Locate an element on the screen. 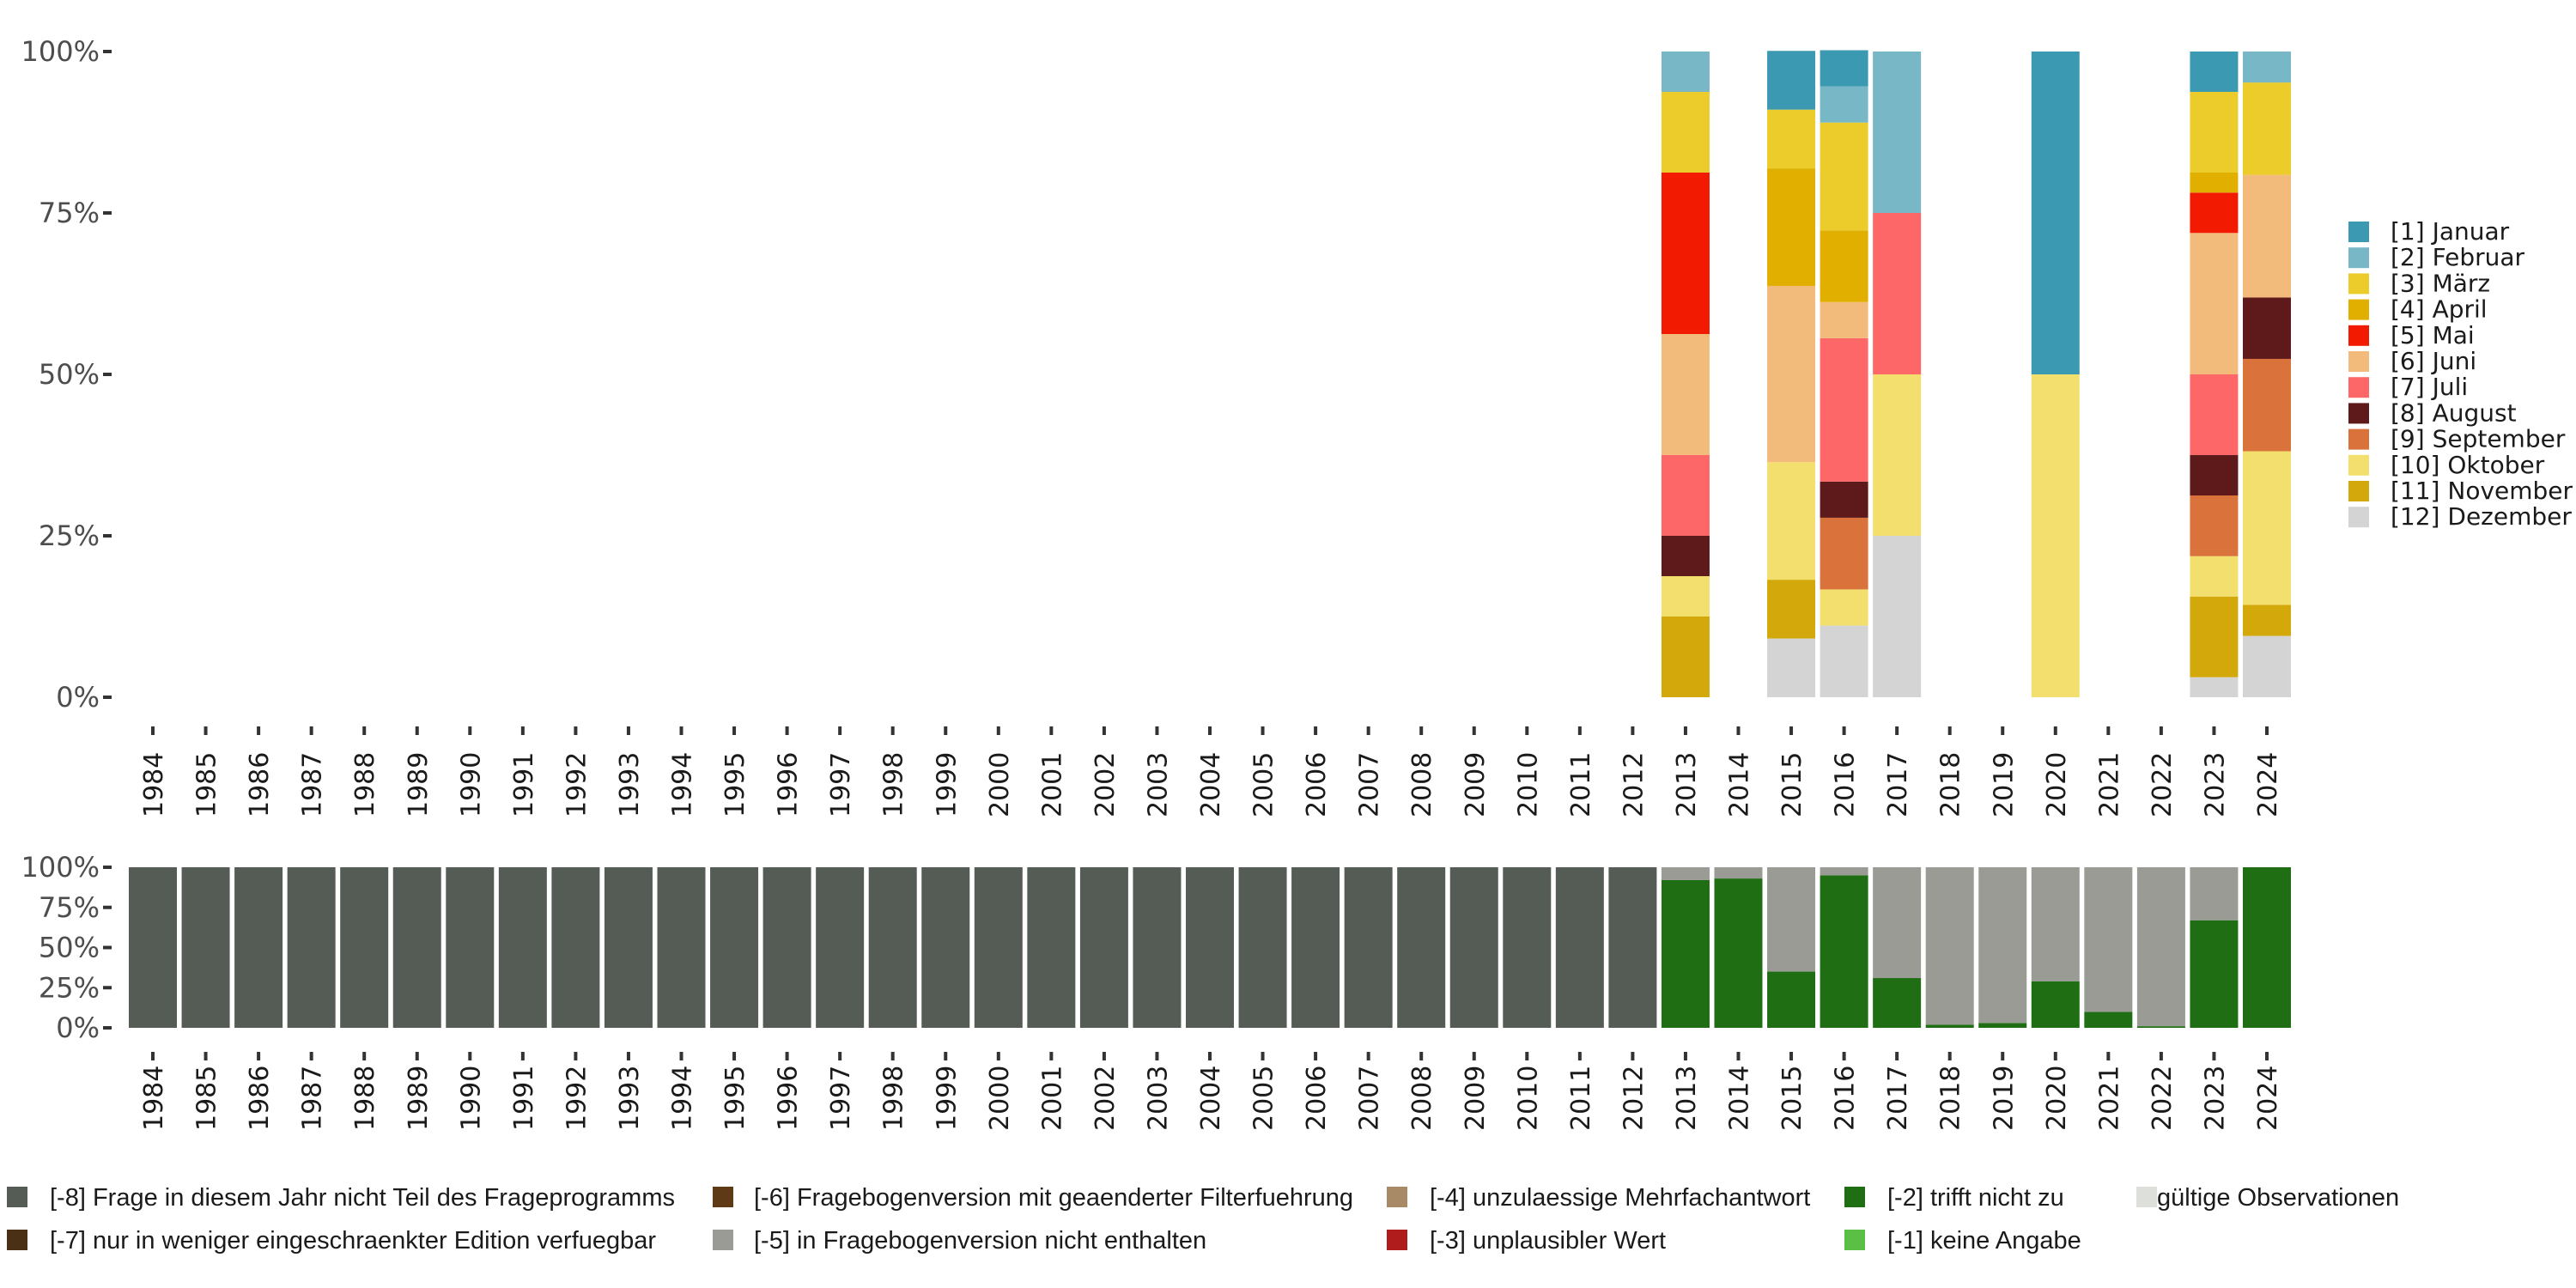 The image size is (2576, 1288). y-tick-label: 75% is located at coordinates (69, 213).